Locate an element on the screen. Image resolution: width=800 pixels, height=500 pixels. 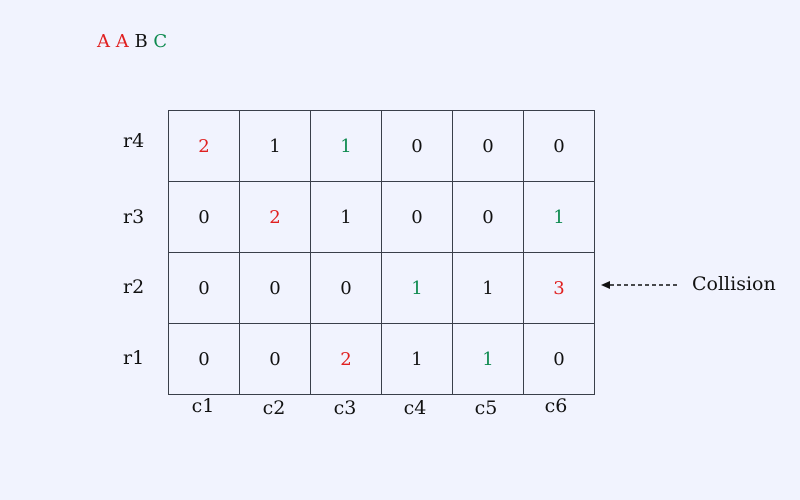
grid-cell-r1-c5: 1 is located at coordinates (488, 359).